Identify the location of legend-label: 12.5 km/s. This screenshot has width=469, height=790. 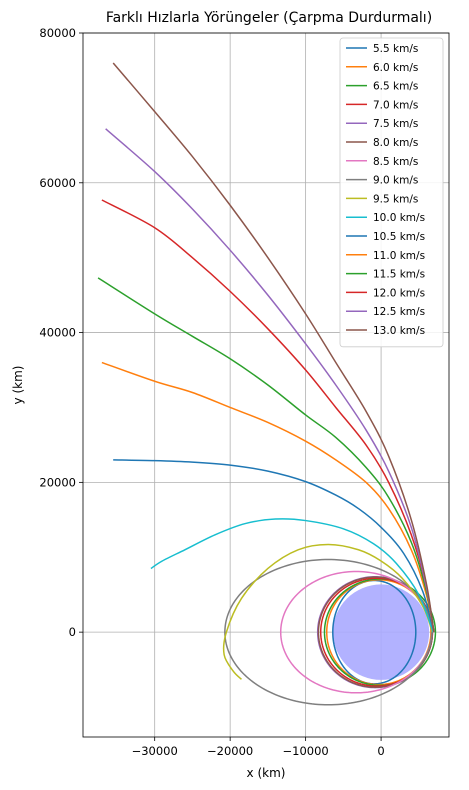
(399, 312).